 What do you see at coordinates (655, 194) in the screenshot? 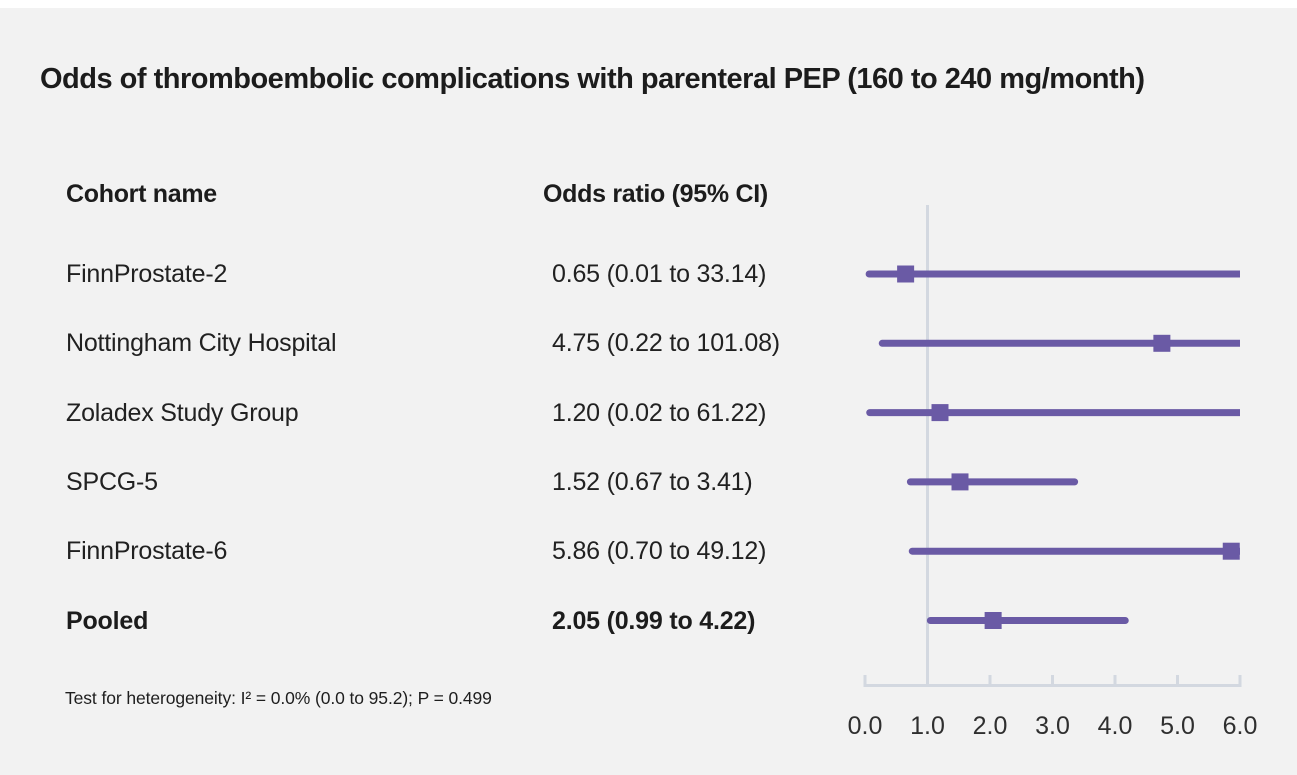
I see `column-header-odds-ratio: Odds ratio (95% CI)` at bounding box center [655, 194].